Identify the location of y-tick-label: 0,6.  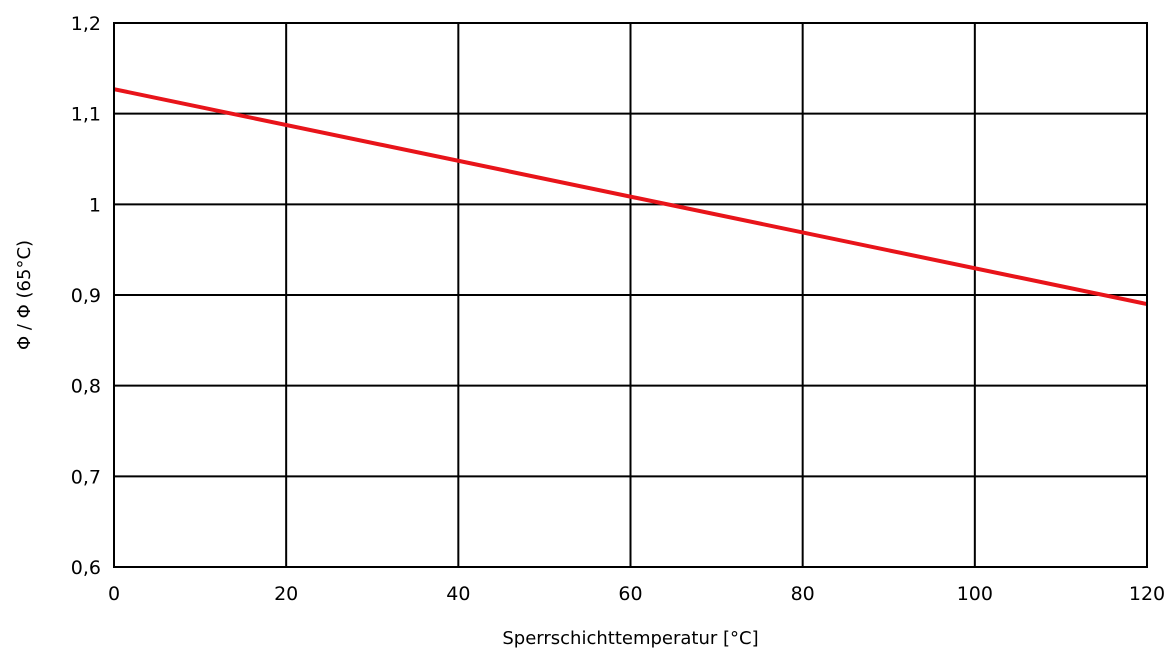
(86, 568).